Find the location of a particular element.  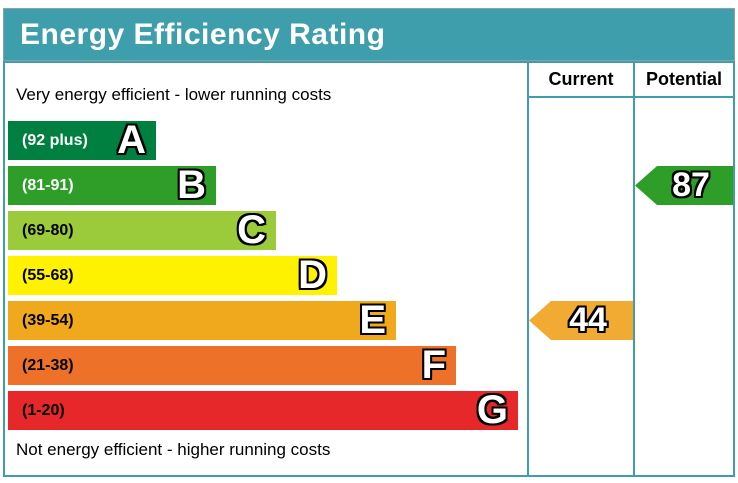

band-range-label: (92 plus) is located at coordinates (55, 140).